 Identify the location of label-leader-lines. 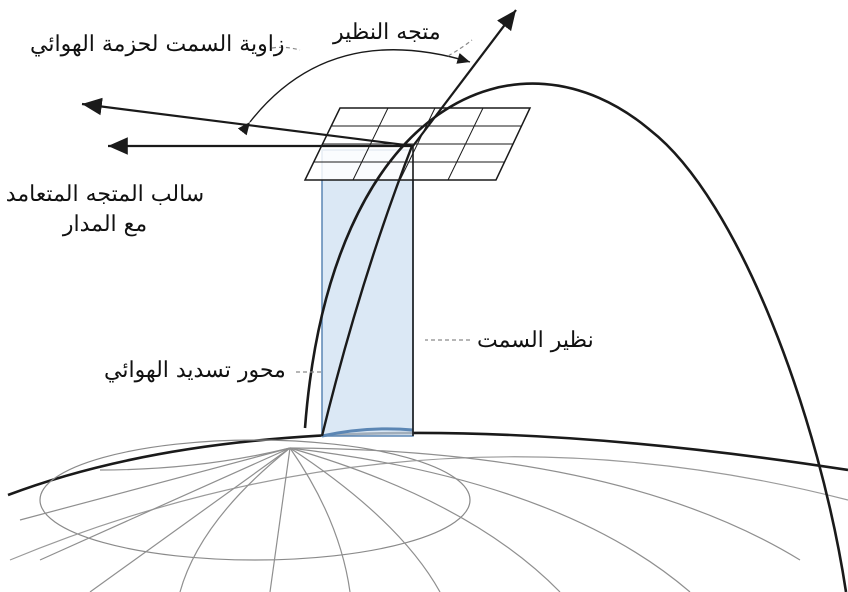
(372, 206).